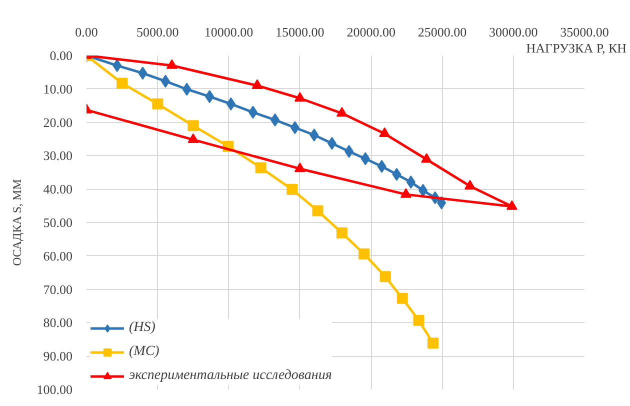  I want to click on x-tick-label: 20000.00, so click(371, 32).